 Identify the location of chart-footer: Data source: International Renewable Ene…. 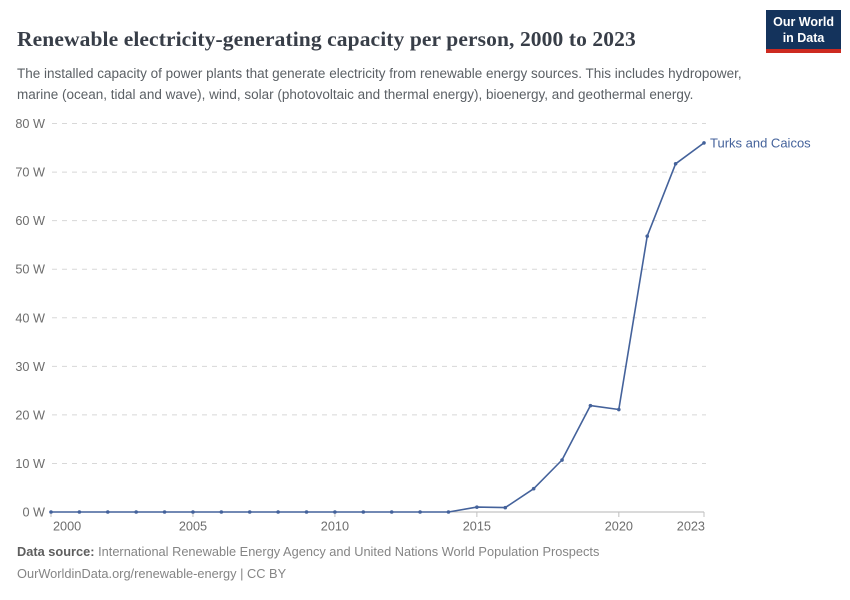
(417, 563).